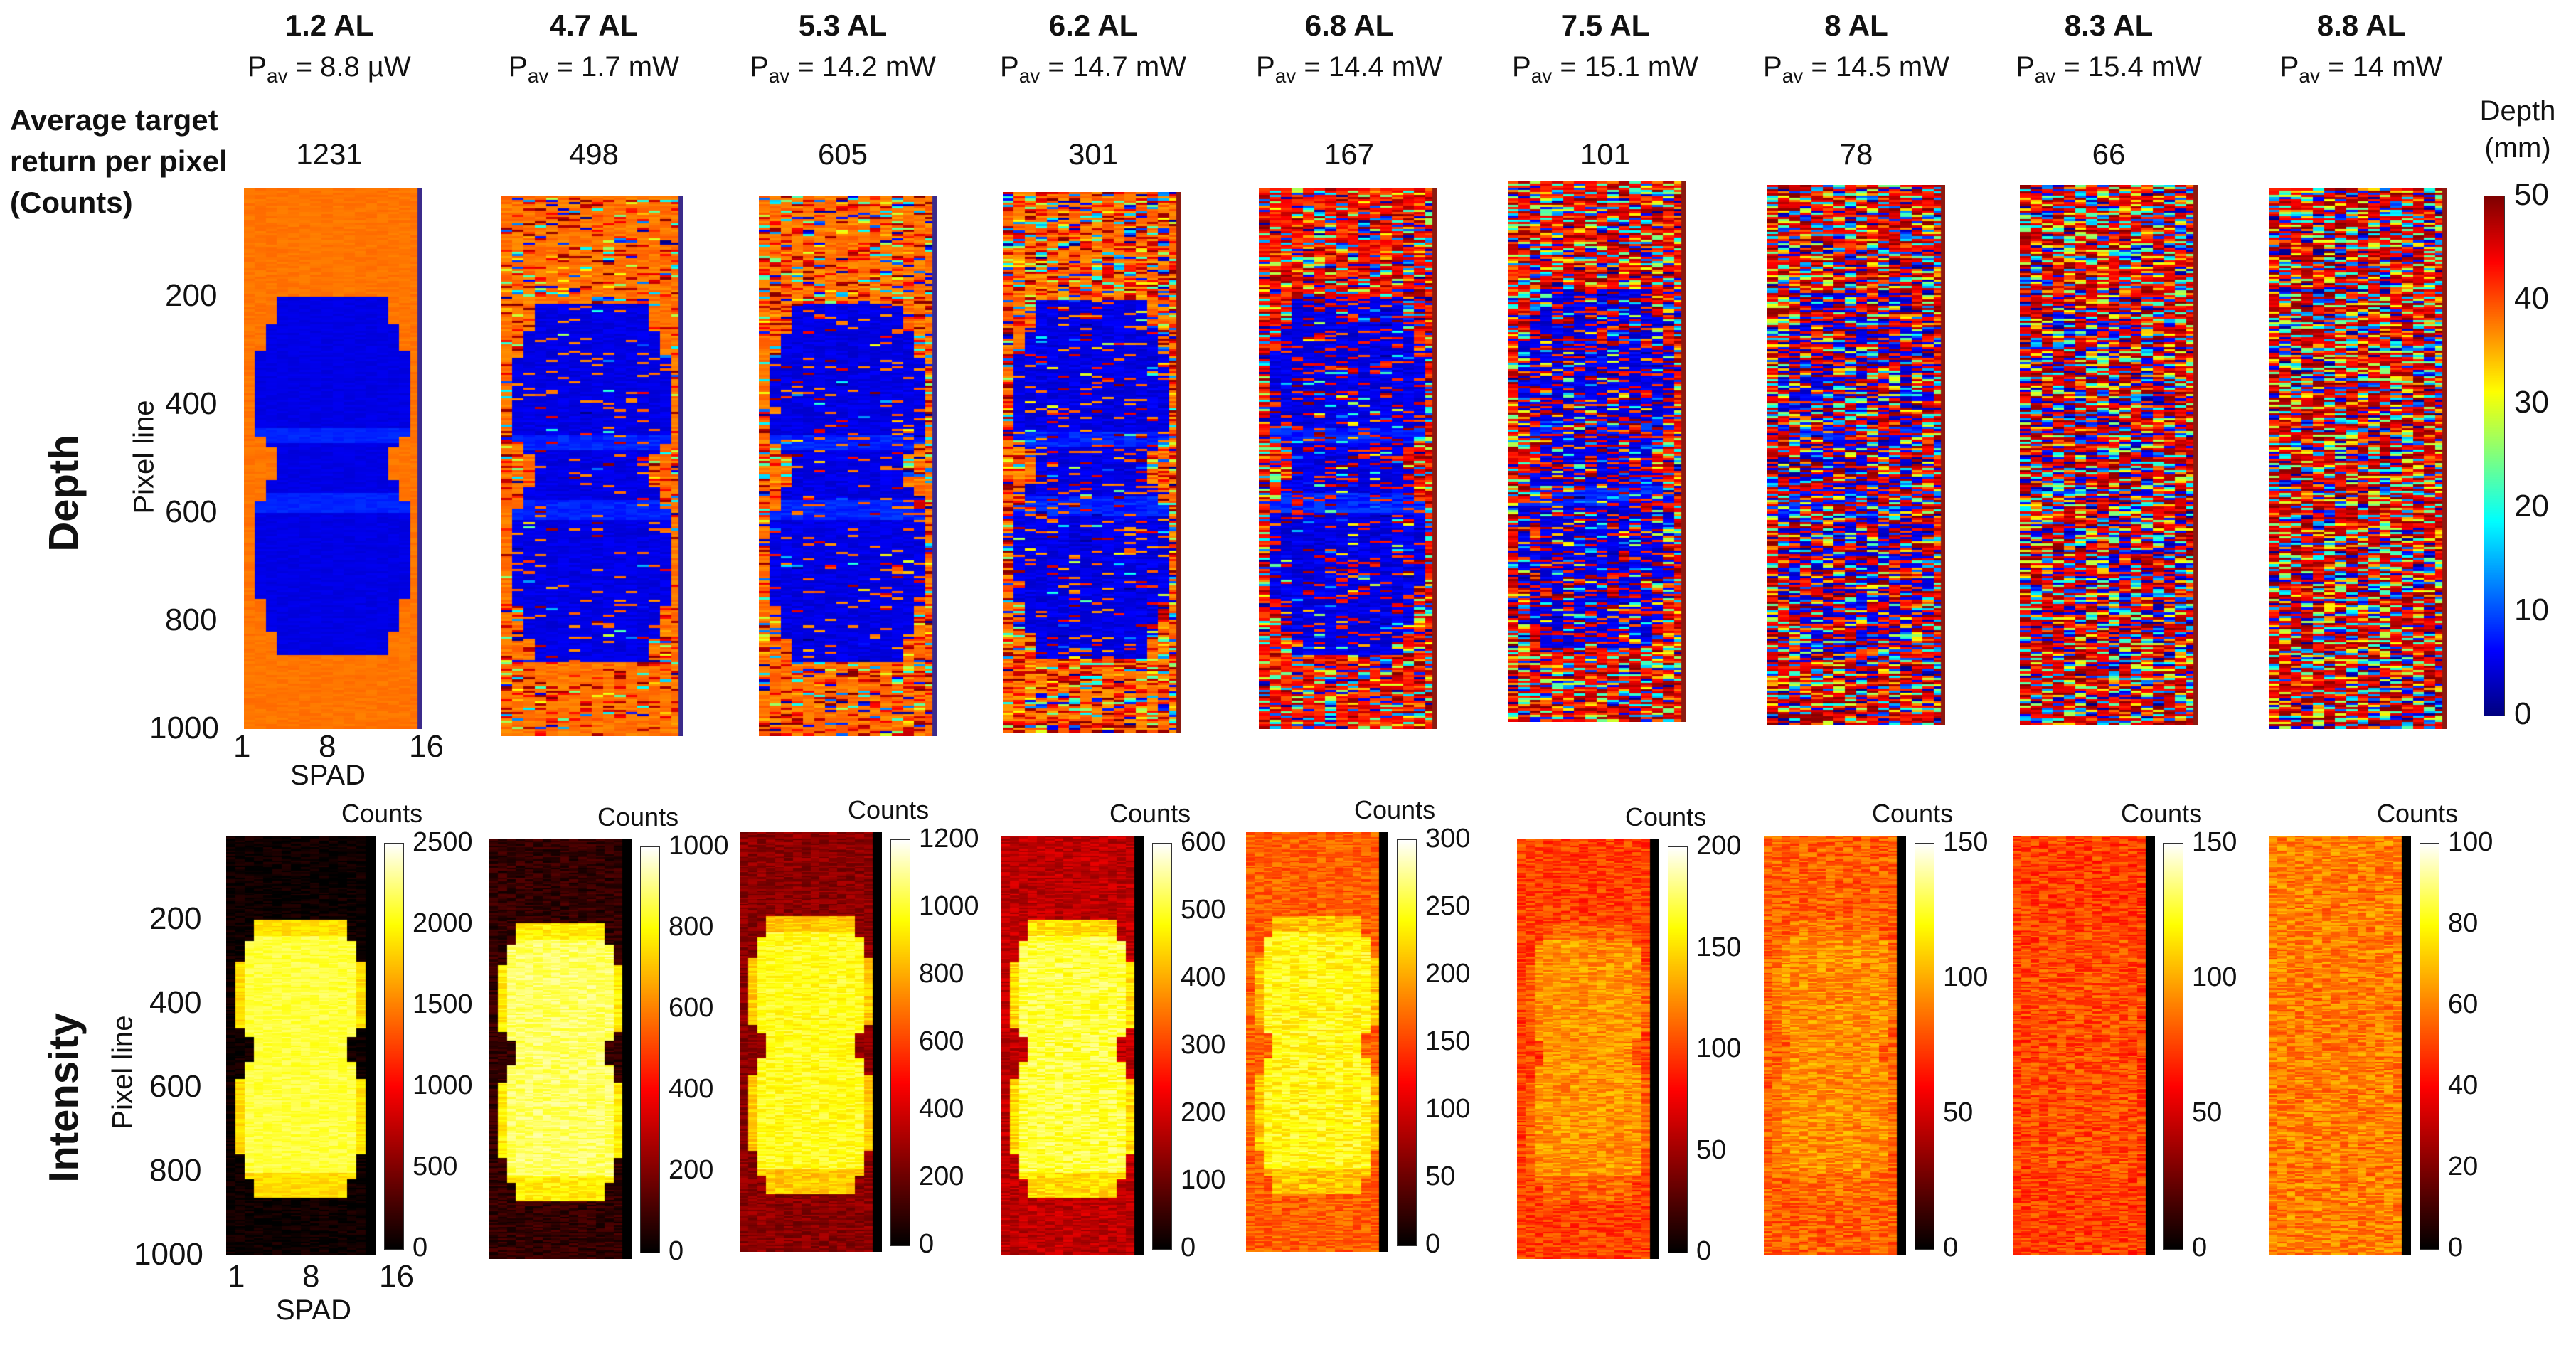 Image resolution: width=2576 pixels, height=1345 pixels. Describe the element at coordinates (1093, 69) in the screenshot. I see `average-power-label: Pav = 14.7 mW` at that location.